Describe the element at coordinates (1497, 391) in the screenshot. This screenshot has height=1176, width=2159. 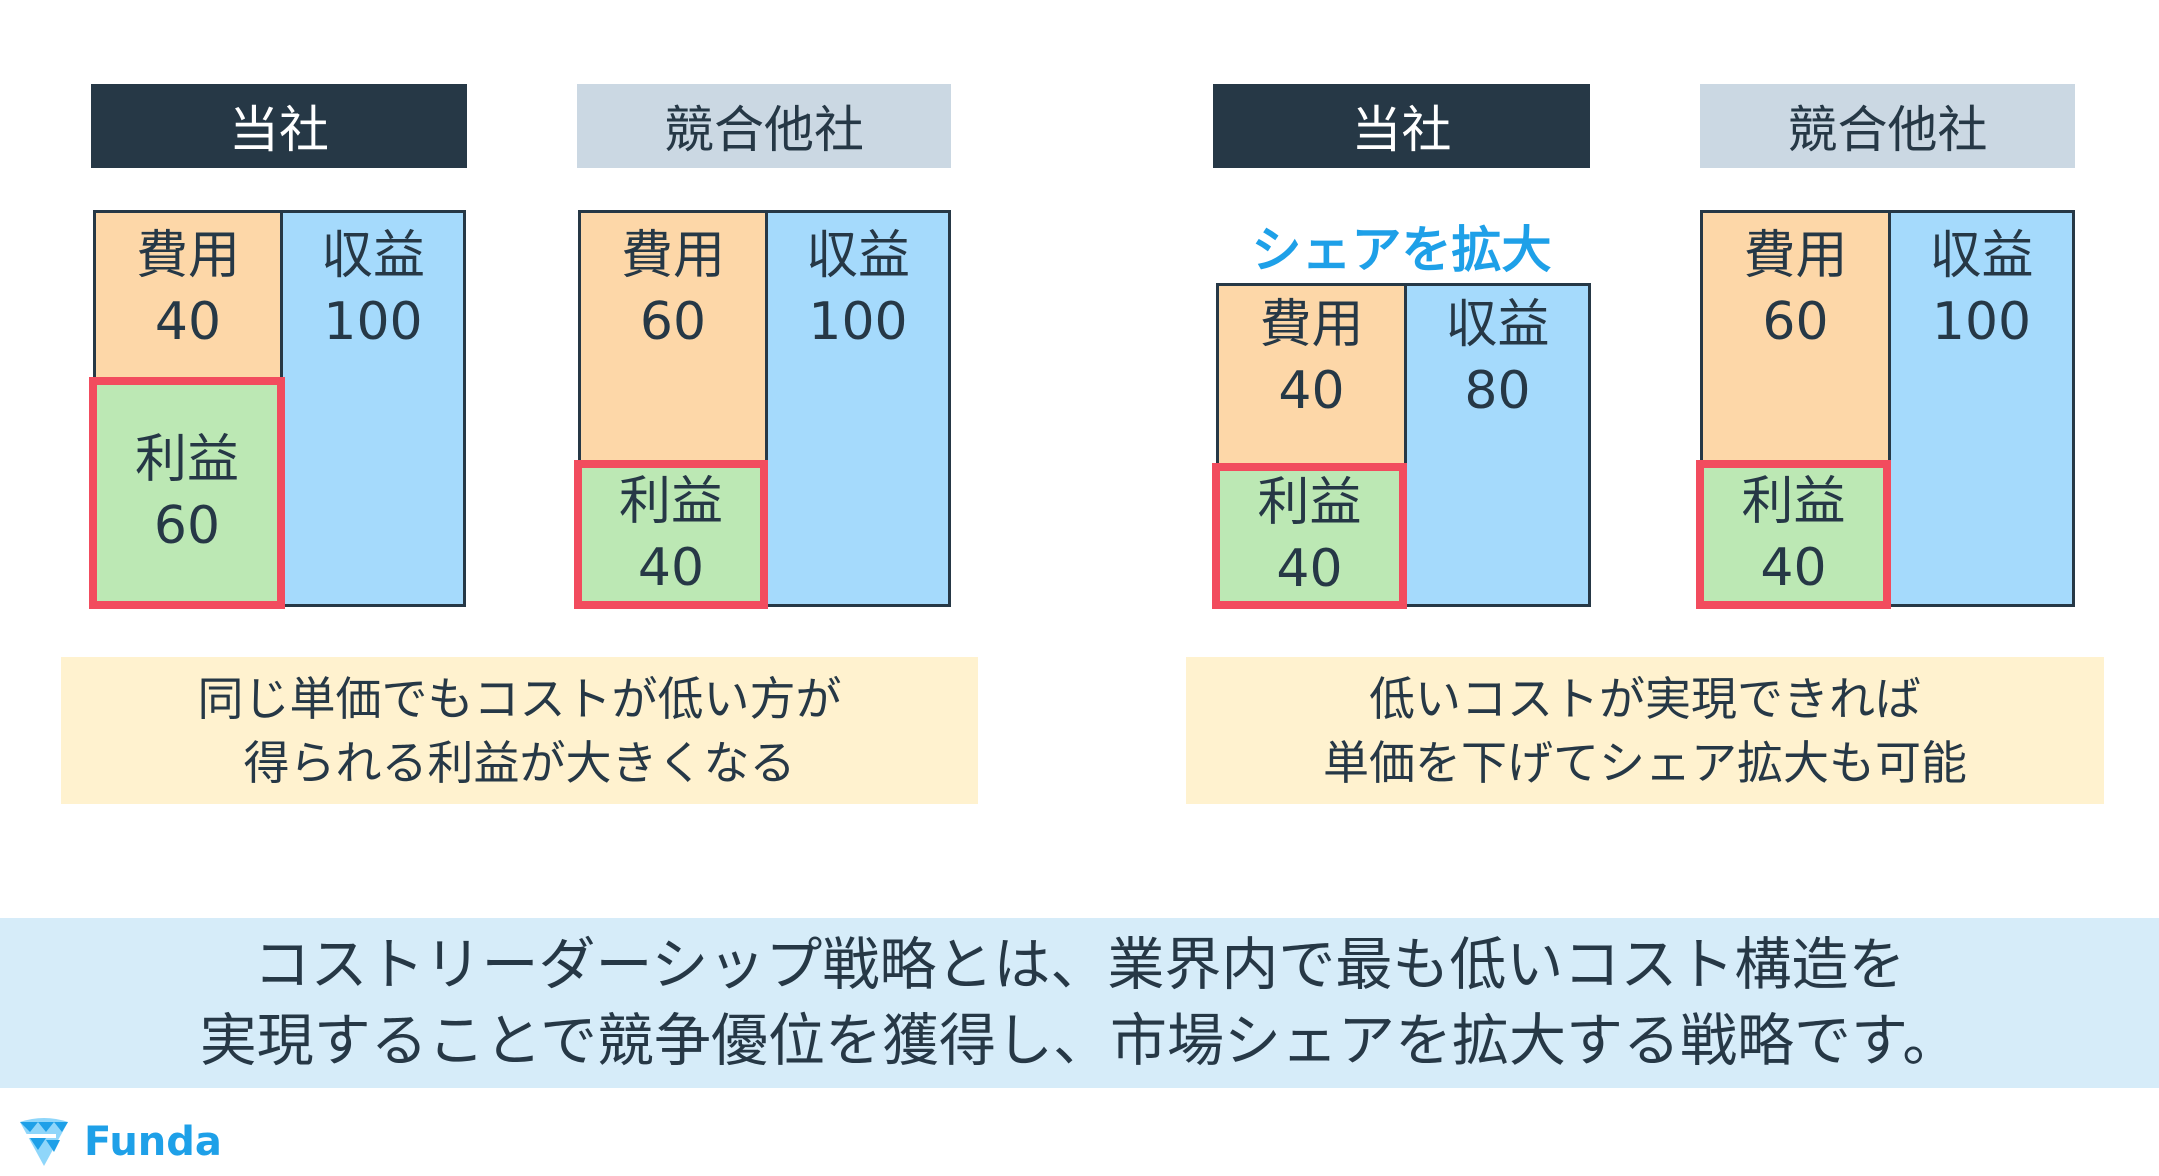
I see `revenue-value: 80` at that location.